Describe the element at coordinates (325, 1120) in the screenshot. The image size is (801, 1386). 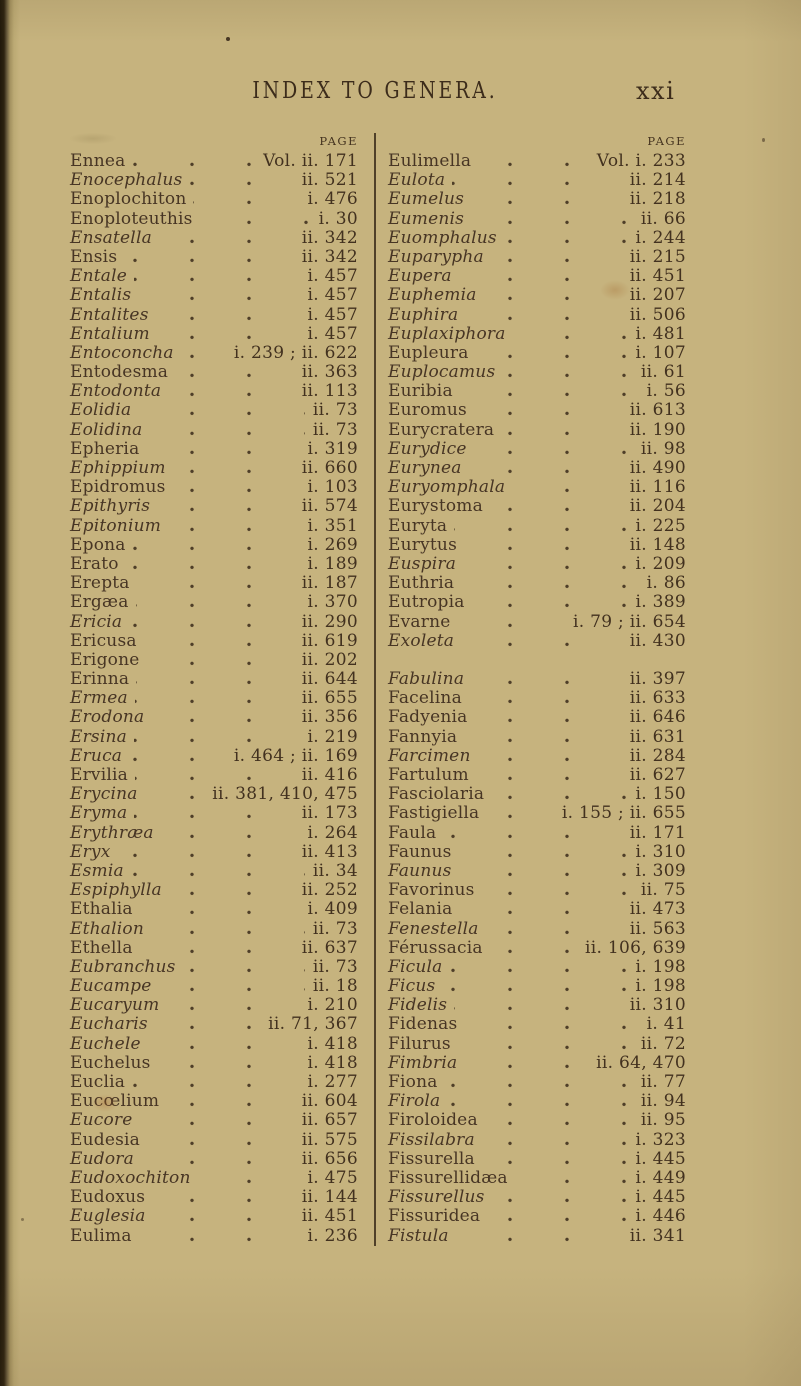
I see `page-reference: ii. 657` at that location.